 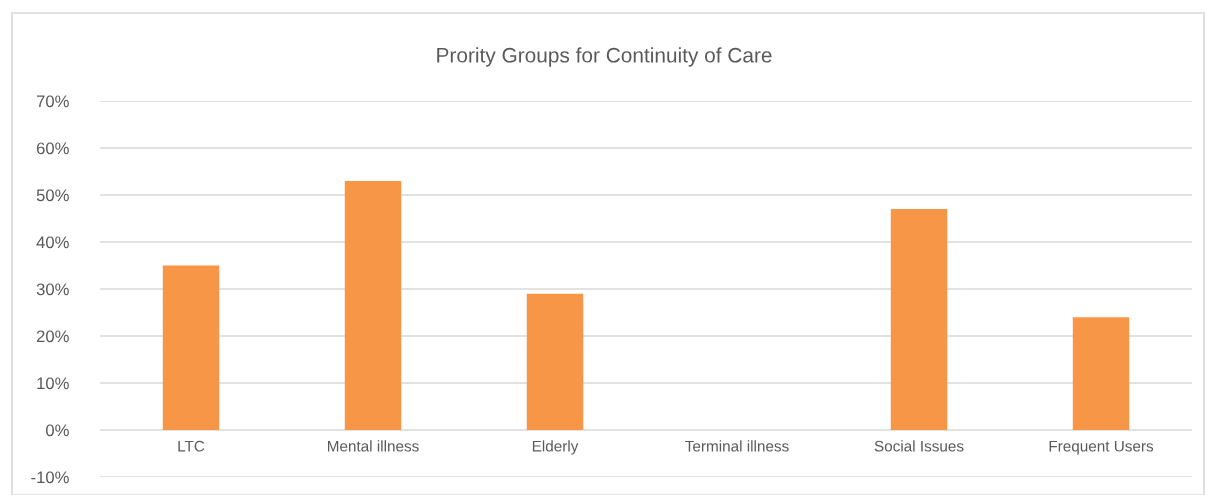 I want to click on y-tick-label: 60%, so click(x=52, y=148).